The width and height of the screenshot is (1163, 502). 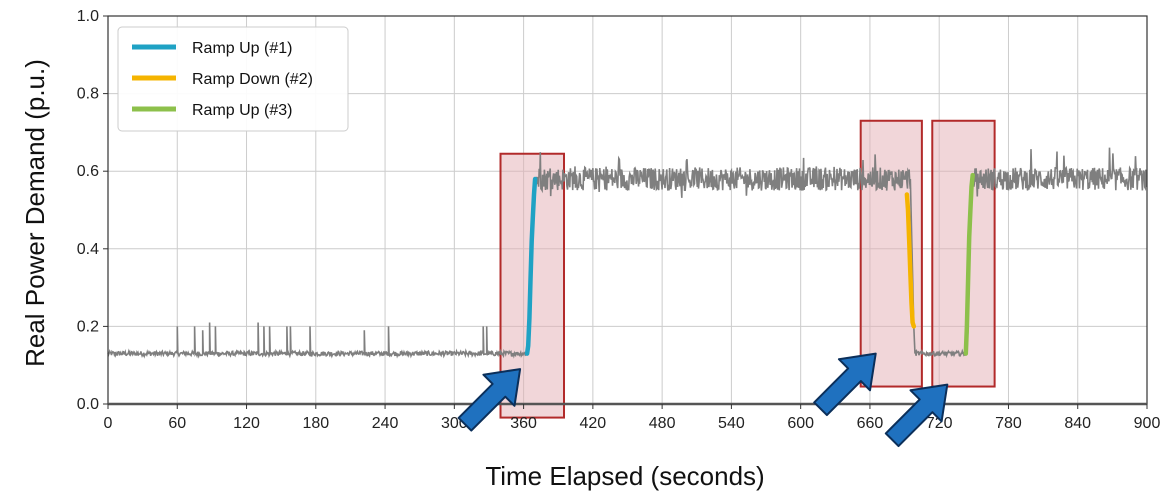 I want to click on legend-box, so click(x=233, y=79).